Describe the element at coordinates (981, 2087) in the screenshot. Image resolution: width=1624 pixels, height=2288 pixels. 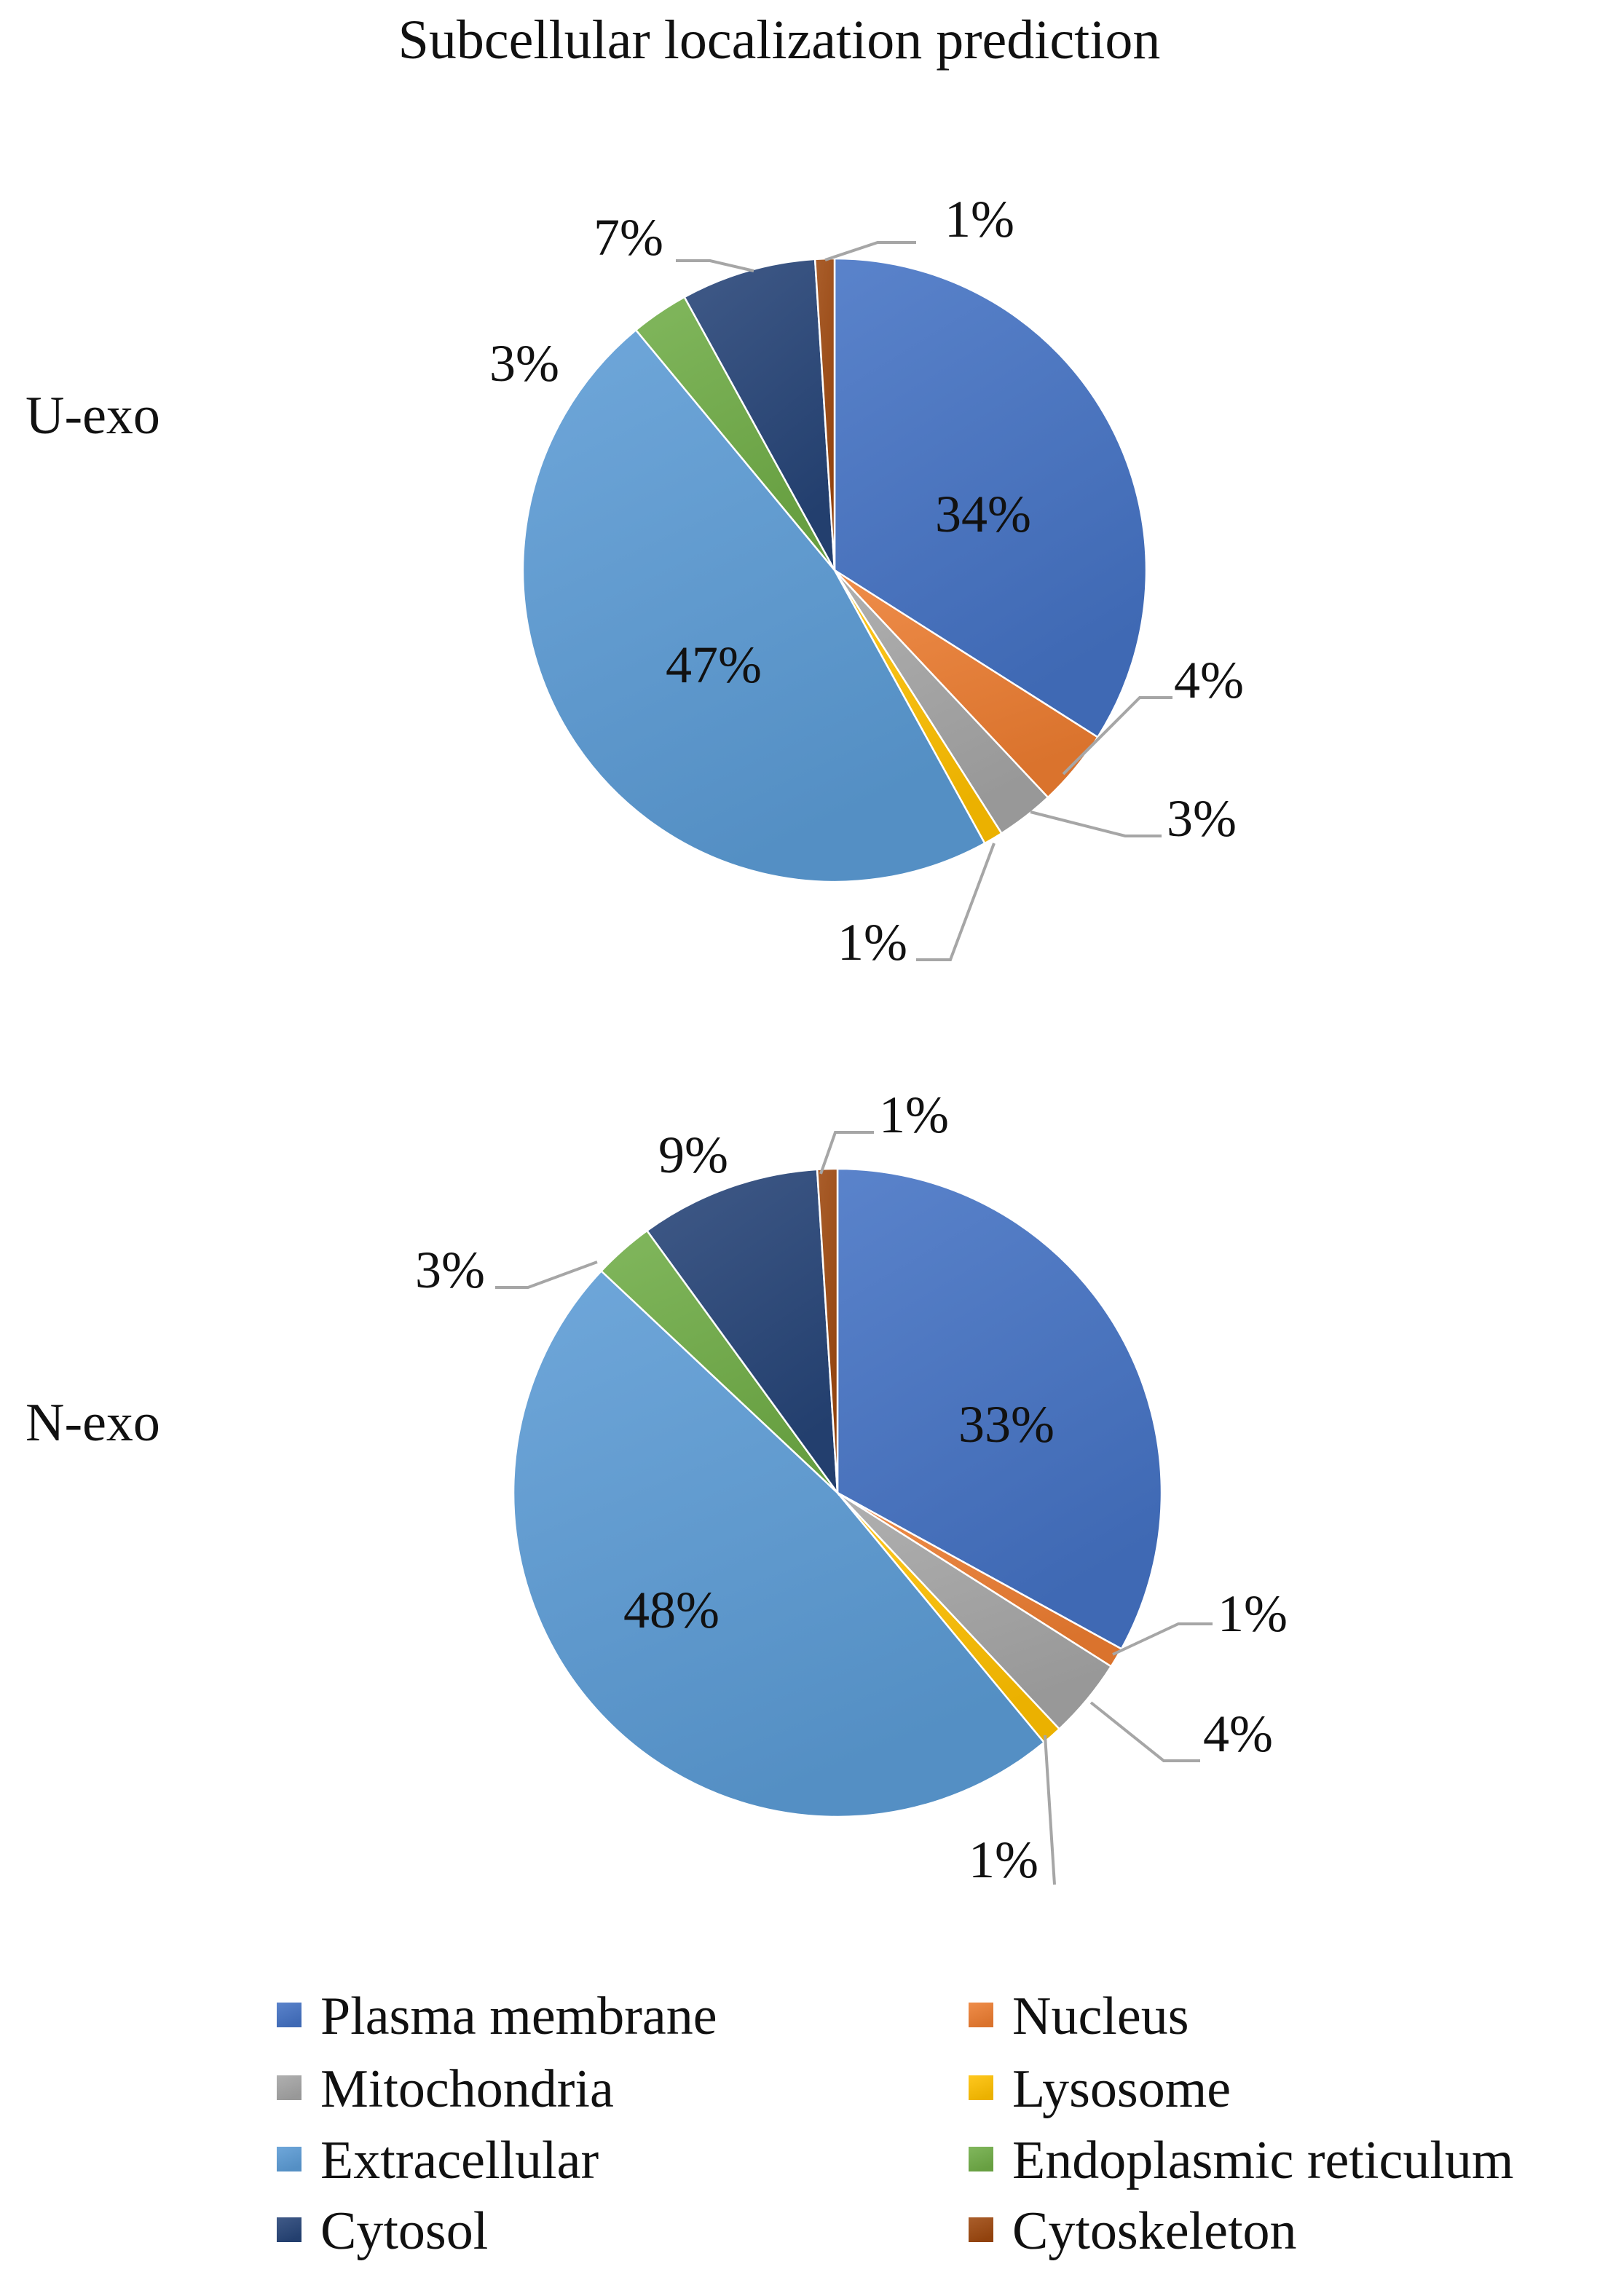
I see `legend-swatch-lysosome` at that location.